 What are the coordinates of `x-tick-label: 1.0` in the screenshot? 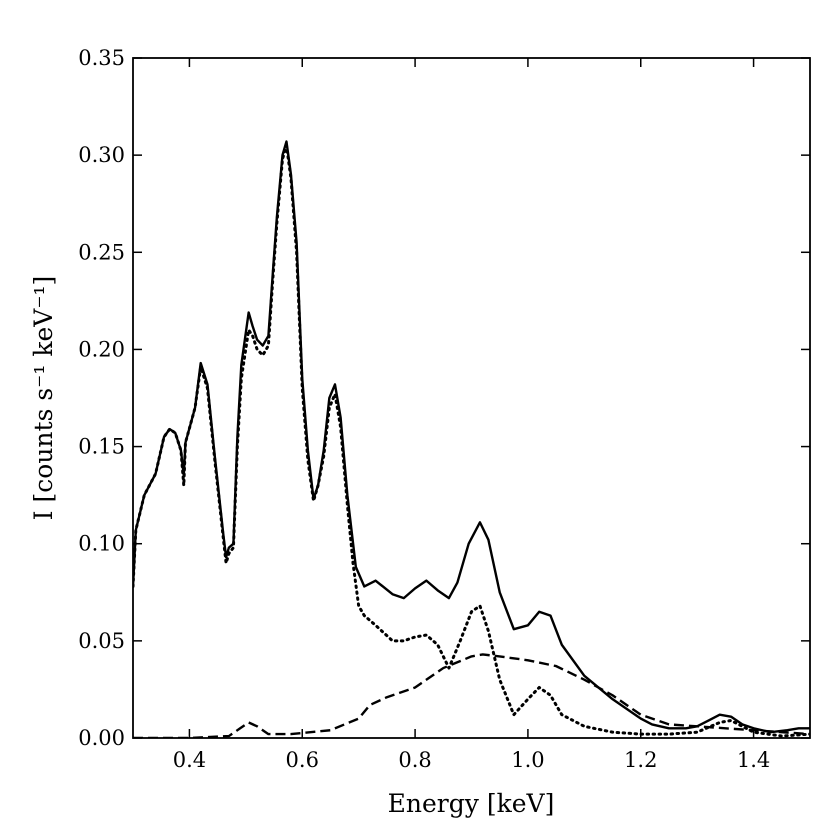 It's located at (527, 760).